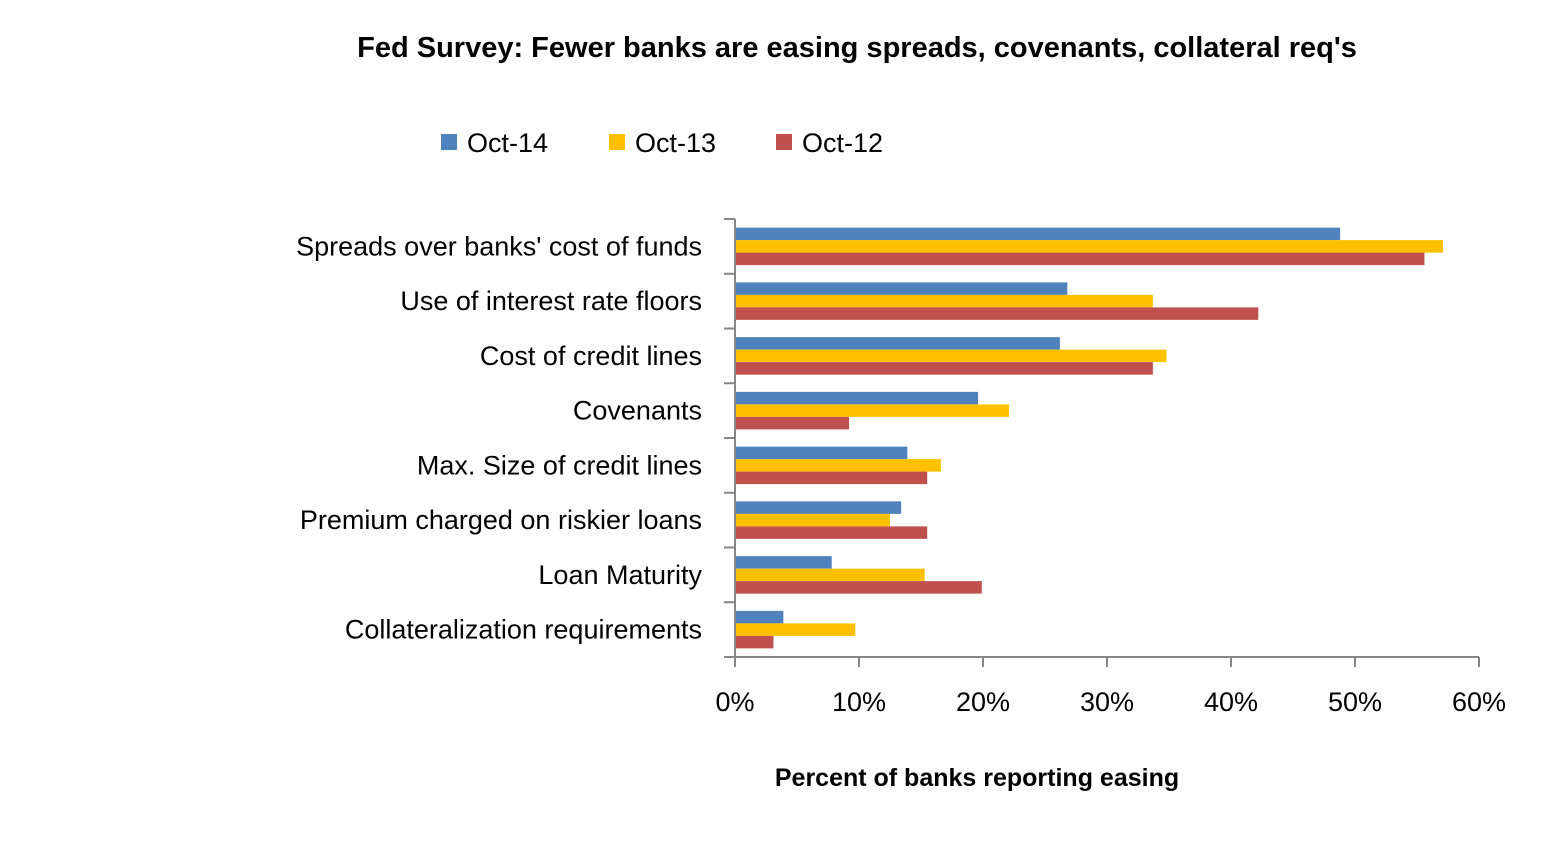 This screenshot has width=1543, height=849. Describe the element at coordinates (499, 246) in the screenshot. I see `category-label: Spreads over banks' cost of funds` at that location.